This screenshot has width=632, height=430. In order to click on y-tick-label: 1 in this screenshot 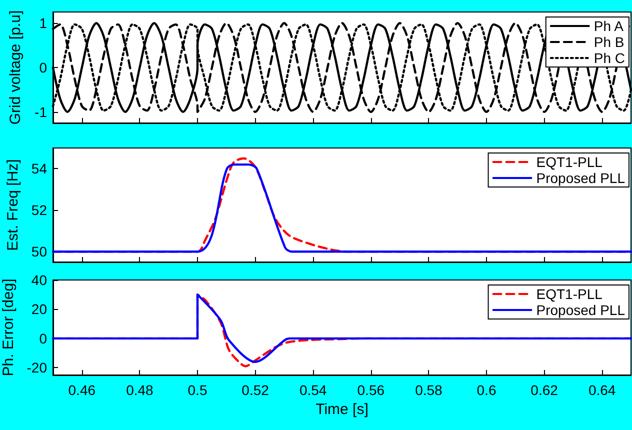, I will do `click(43, 23)`.